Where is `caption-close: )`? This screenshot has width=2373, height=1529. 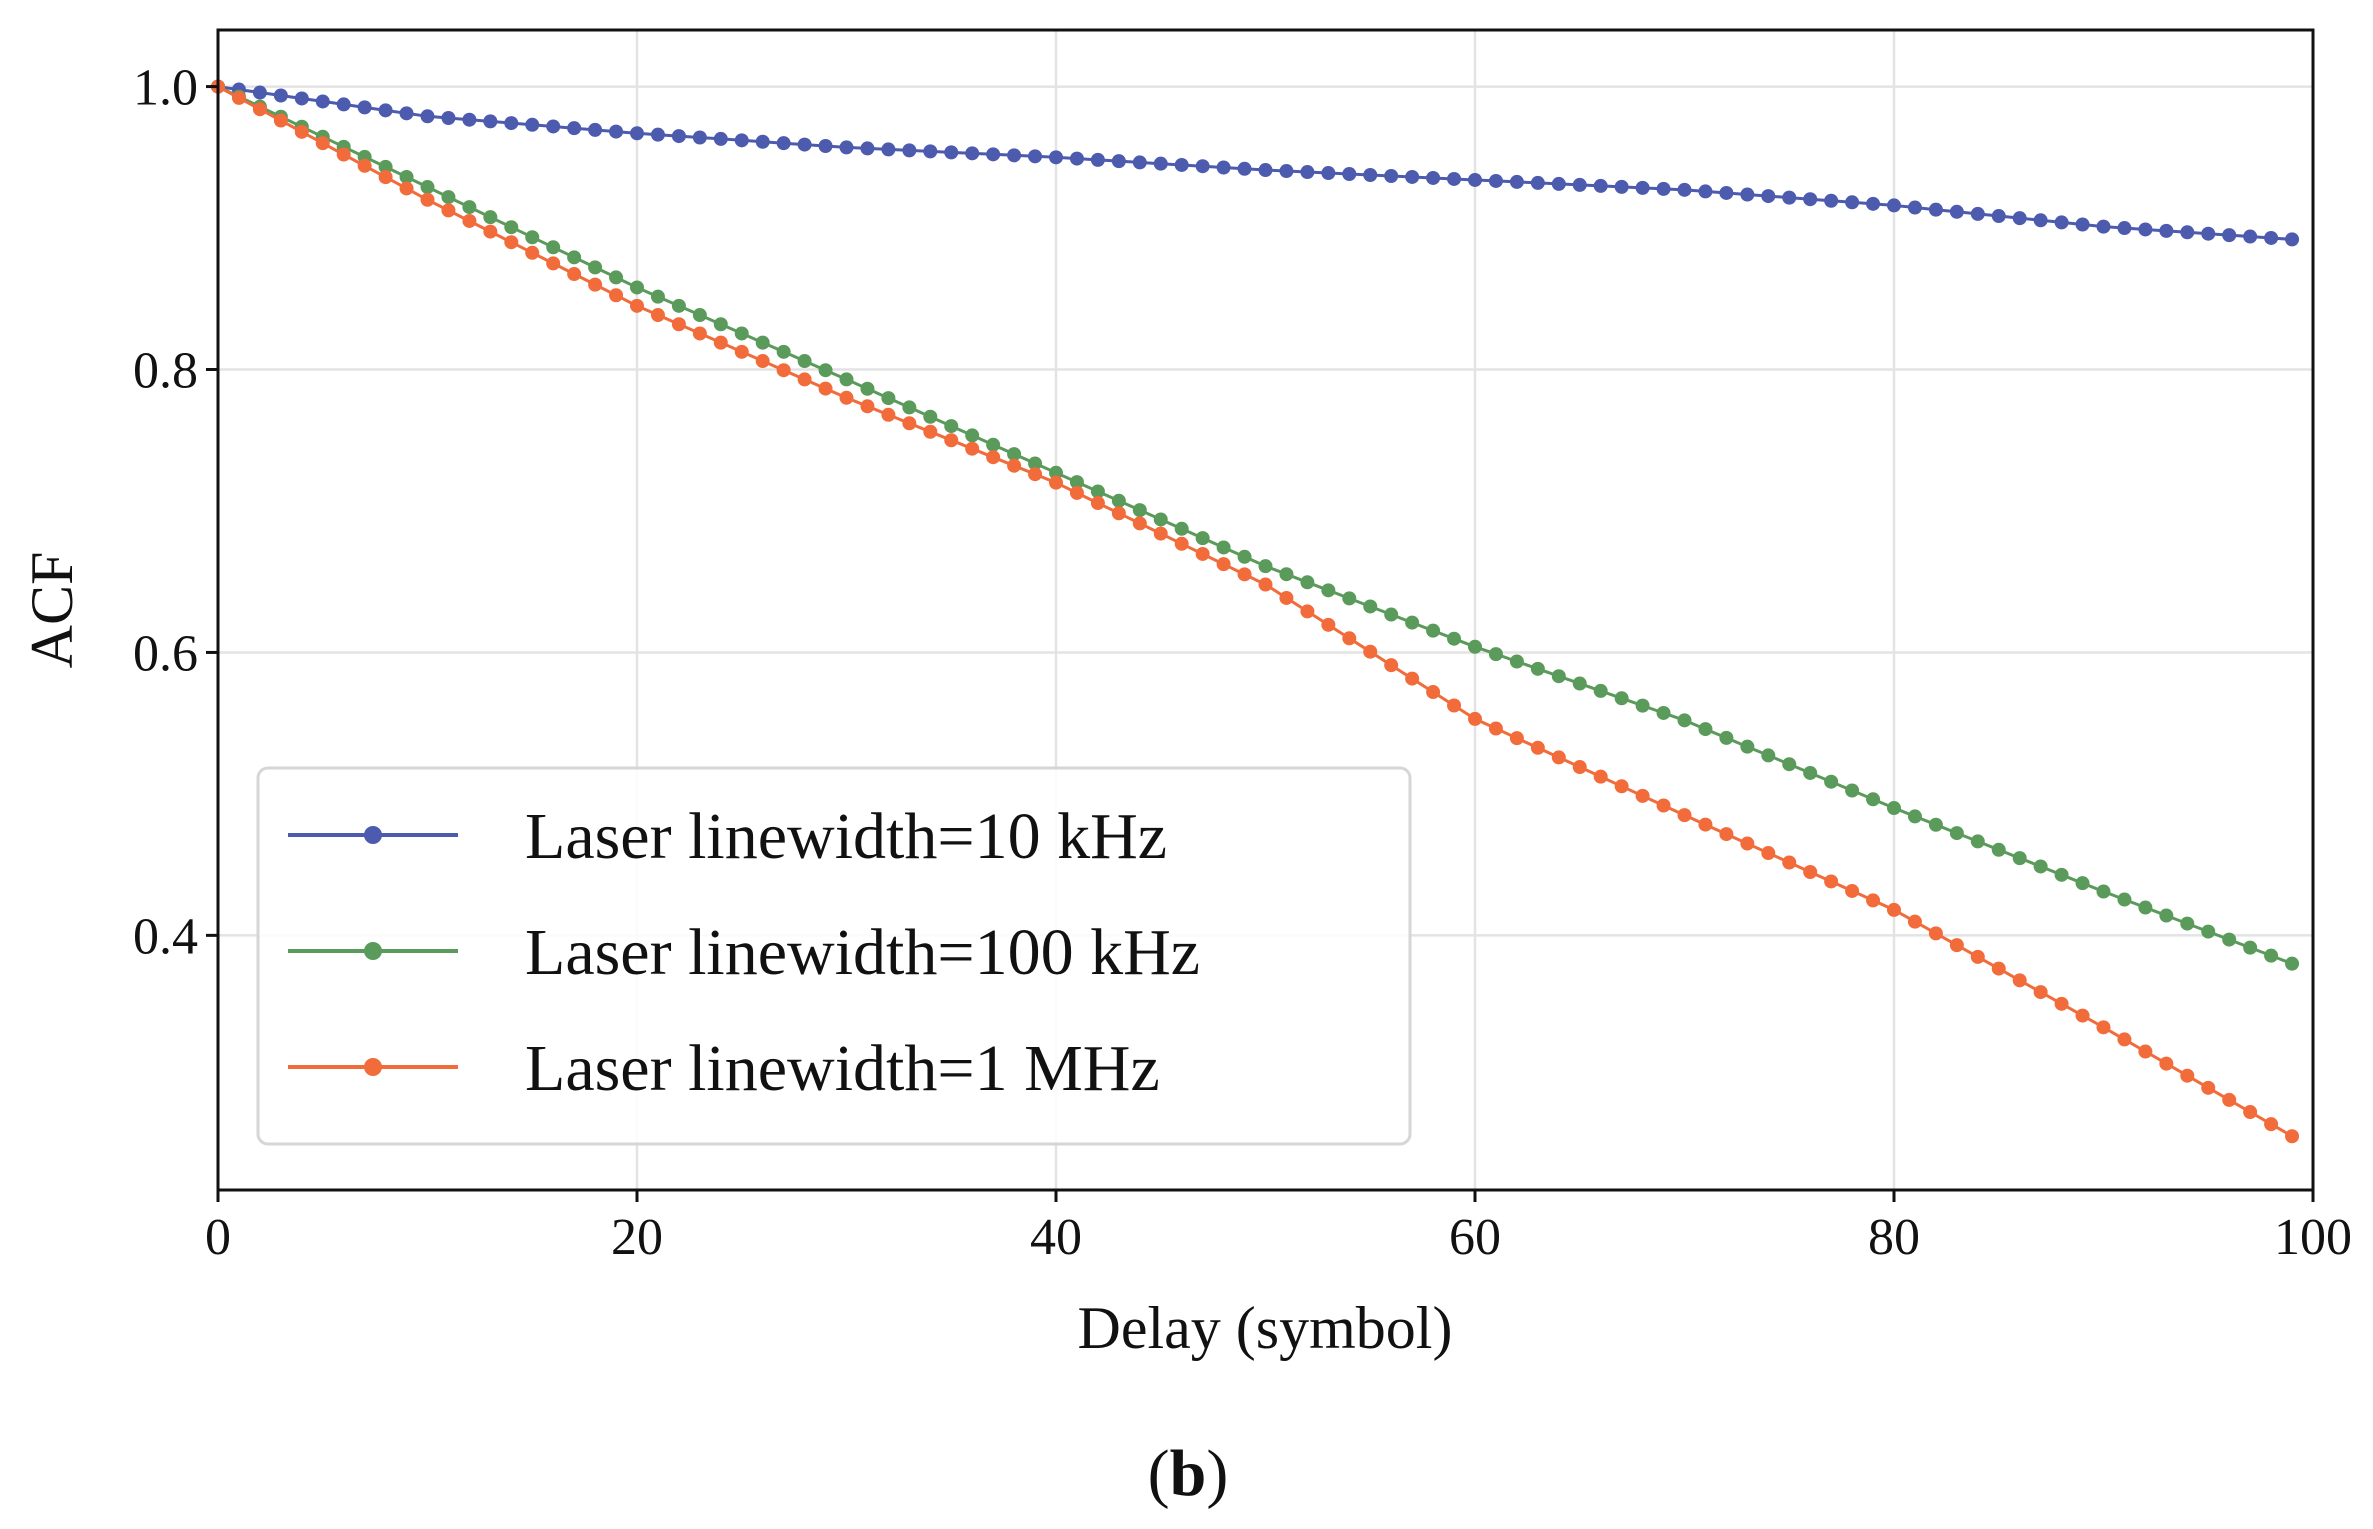
caption-close: ) is located at coordinates (1217, 1473).